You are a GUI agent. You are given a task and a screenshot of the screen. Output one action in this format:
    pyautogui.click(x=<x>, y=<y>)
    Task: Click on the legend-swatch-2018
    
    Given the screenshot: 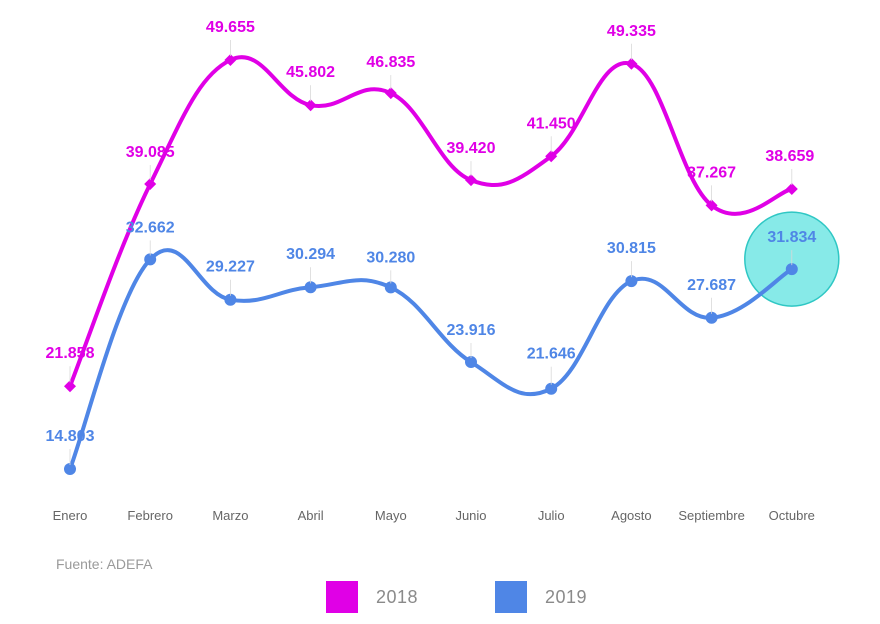 What is the action you would take?
    pyautogui.click(x=342, y=597)
    